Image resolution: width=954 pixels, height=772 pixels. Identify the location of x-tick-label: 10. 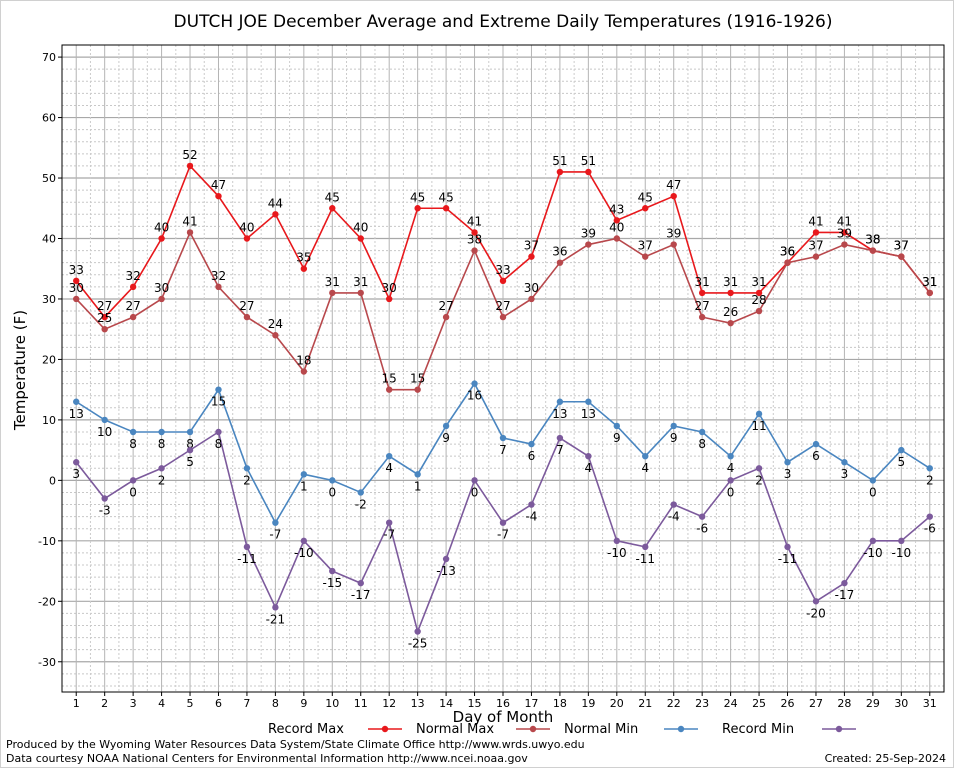
(332, 703).